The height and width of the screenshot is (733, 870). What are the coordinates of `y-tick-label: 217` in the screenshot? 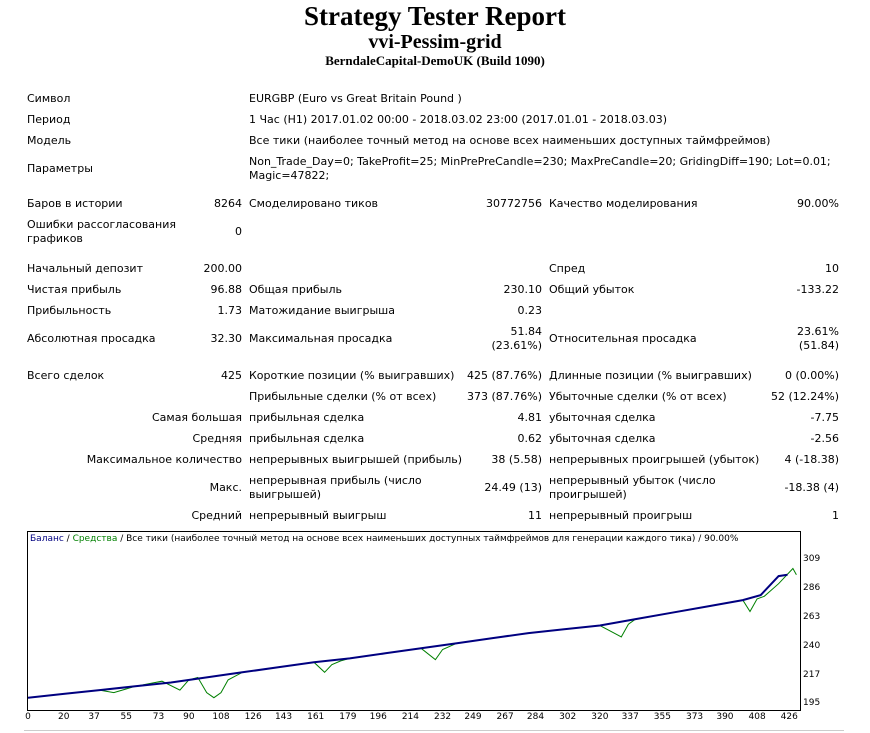 It's located at (812, 675).